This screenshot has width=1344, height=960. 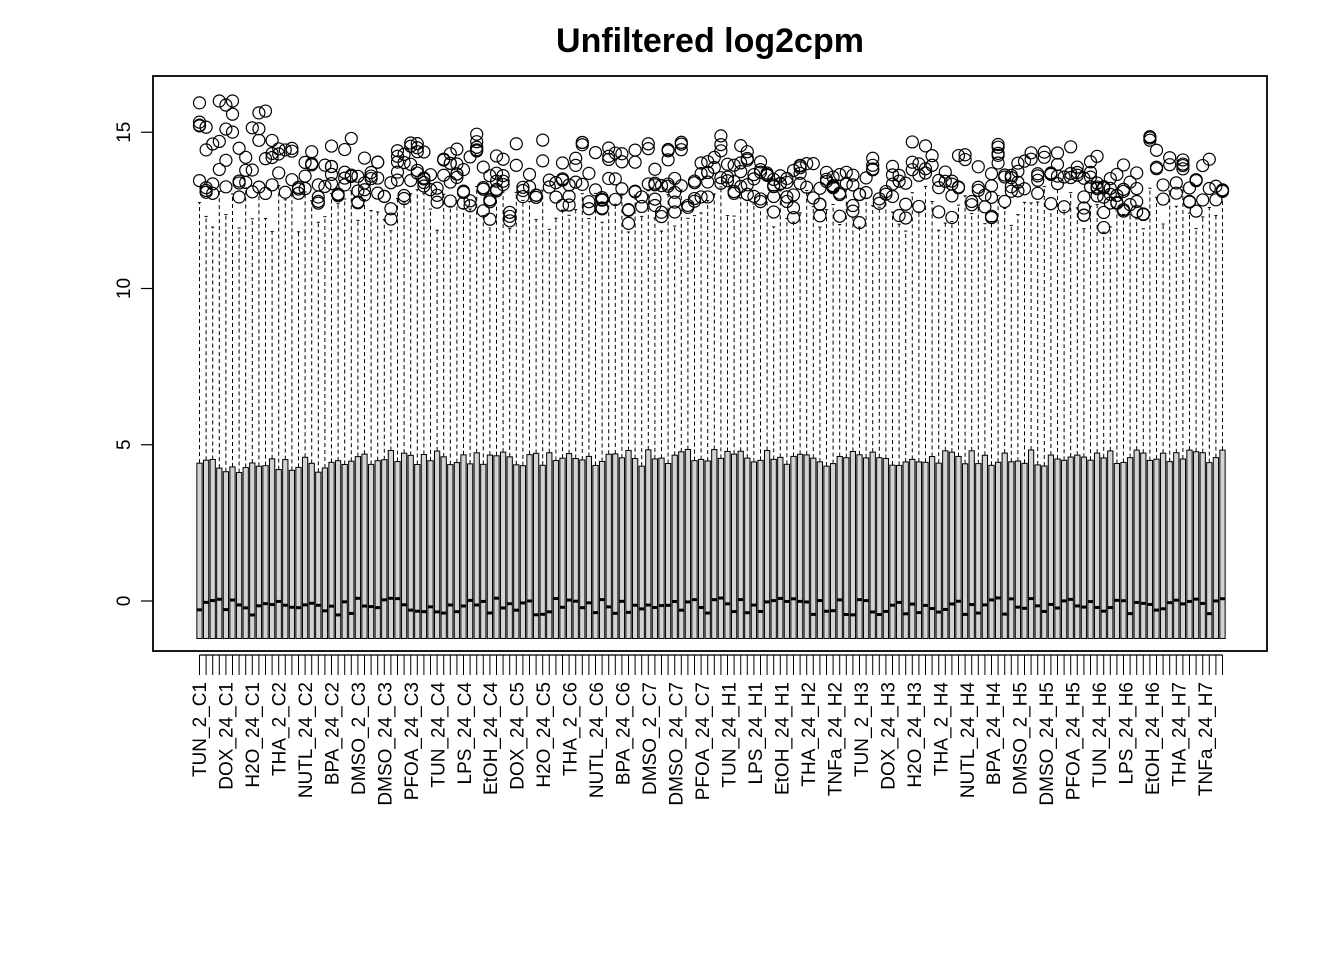 What do you see at coordinates (279, 729) in the screenshot?
I see `x-tick-label: THA_2_C2` at bounding box center [279, 729].